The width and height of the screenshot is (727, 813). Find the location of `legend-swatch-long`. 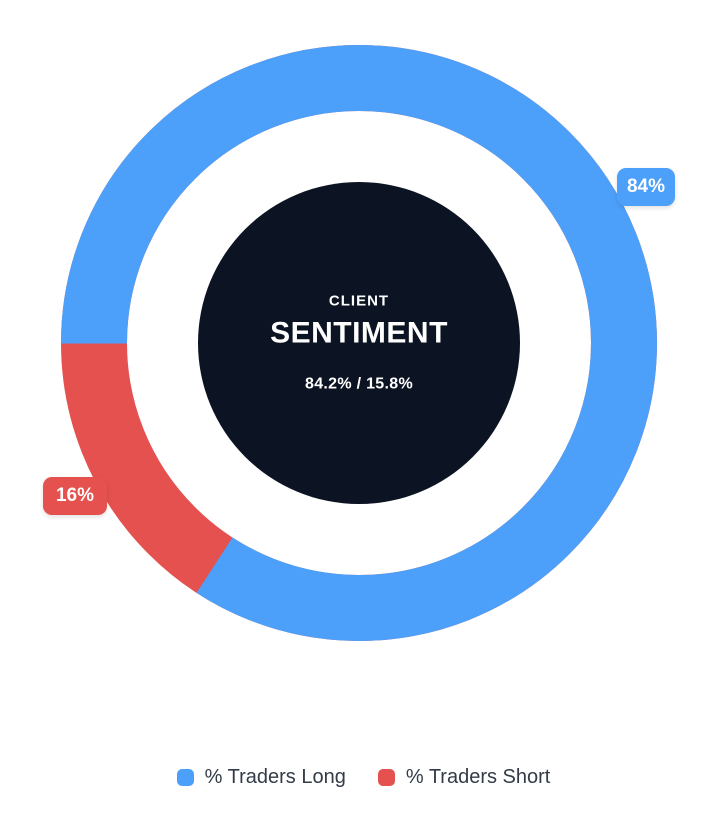

legend-swatch-long is located at coordinates (185, 777).